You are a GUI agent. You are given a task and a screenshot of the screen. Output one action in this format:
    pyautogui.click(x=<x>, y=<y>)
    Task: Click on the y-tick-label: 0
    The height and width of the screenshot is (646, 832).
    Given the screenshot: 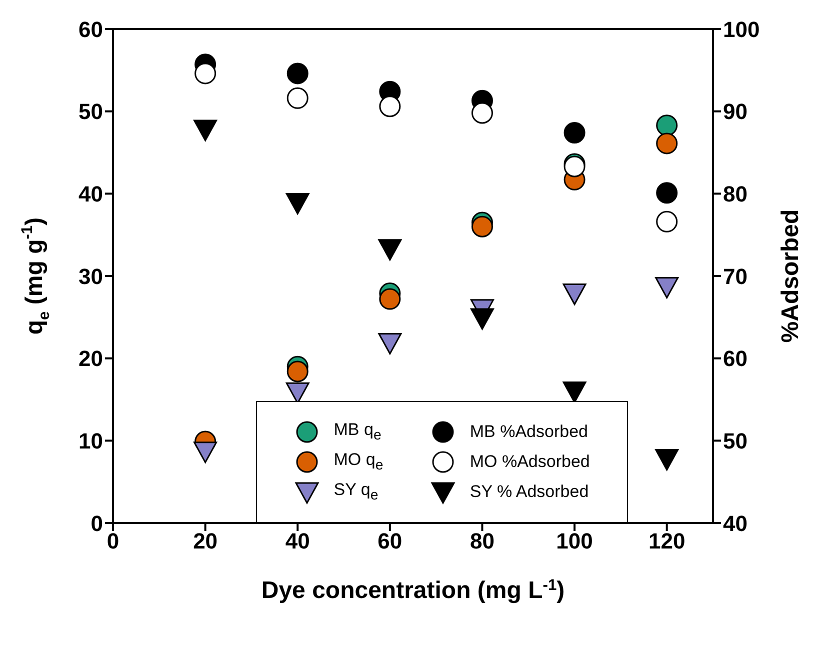 What is the action you would take?
    pyautogui.click(x=96, y=523)
    